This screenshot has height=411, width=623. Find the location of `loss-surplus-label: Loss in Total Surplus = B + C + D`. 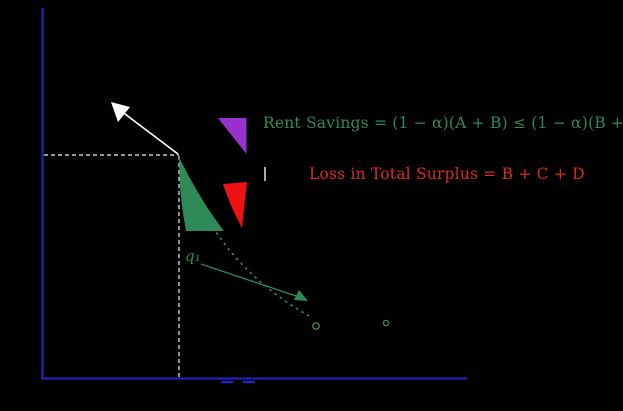

loss-surplus-label: Loss in Total Surplus = B + C + D is located at coordinates (447, 174).